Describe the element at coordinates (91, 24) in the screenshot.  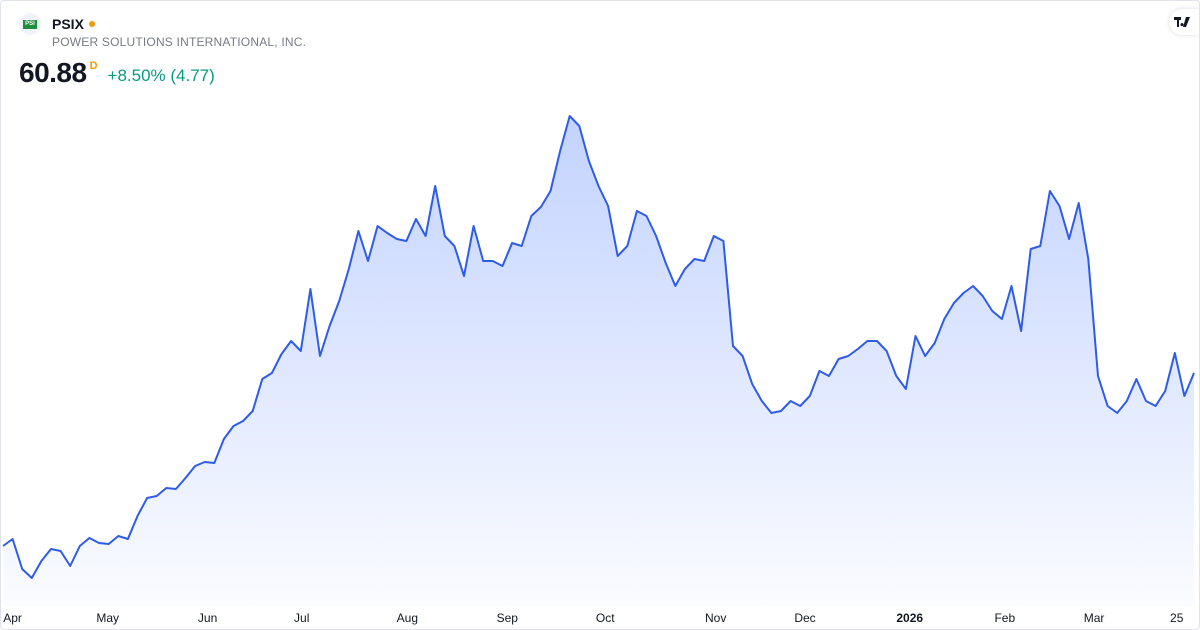
I see `status-dot` at that location.